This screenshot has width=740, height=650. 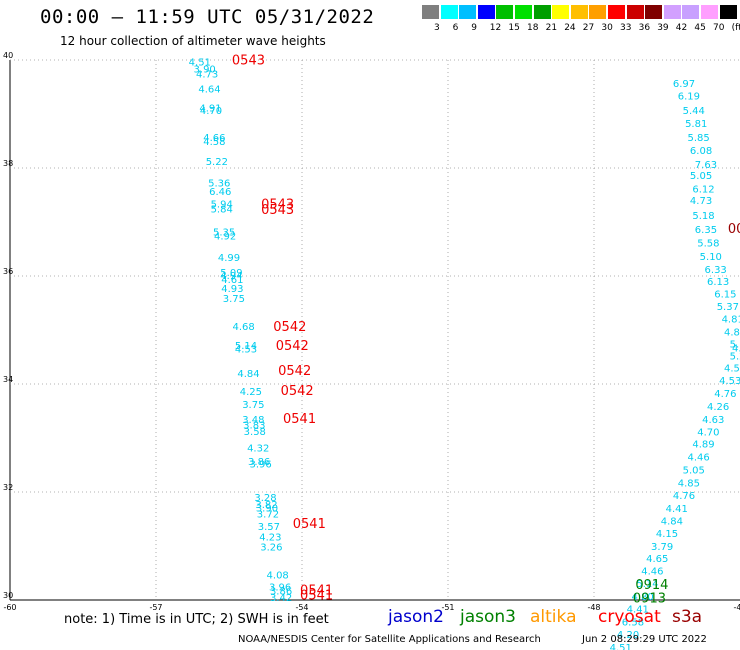 What do you see at coordinates (455, 28) in the screenshot?
I see `colorbar-label: 6` at bounding box center [455, 28].